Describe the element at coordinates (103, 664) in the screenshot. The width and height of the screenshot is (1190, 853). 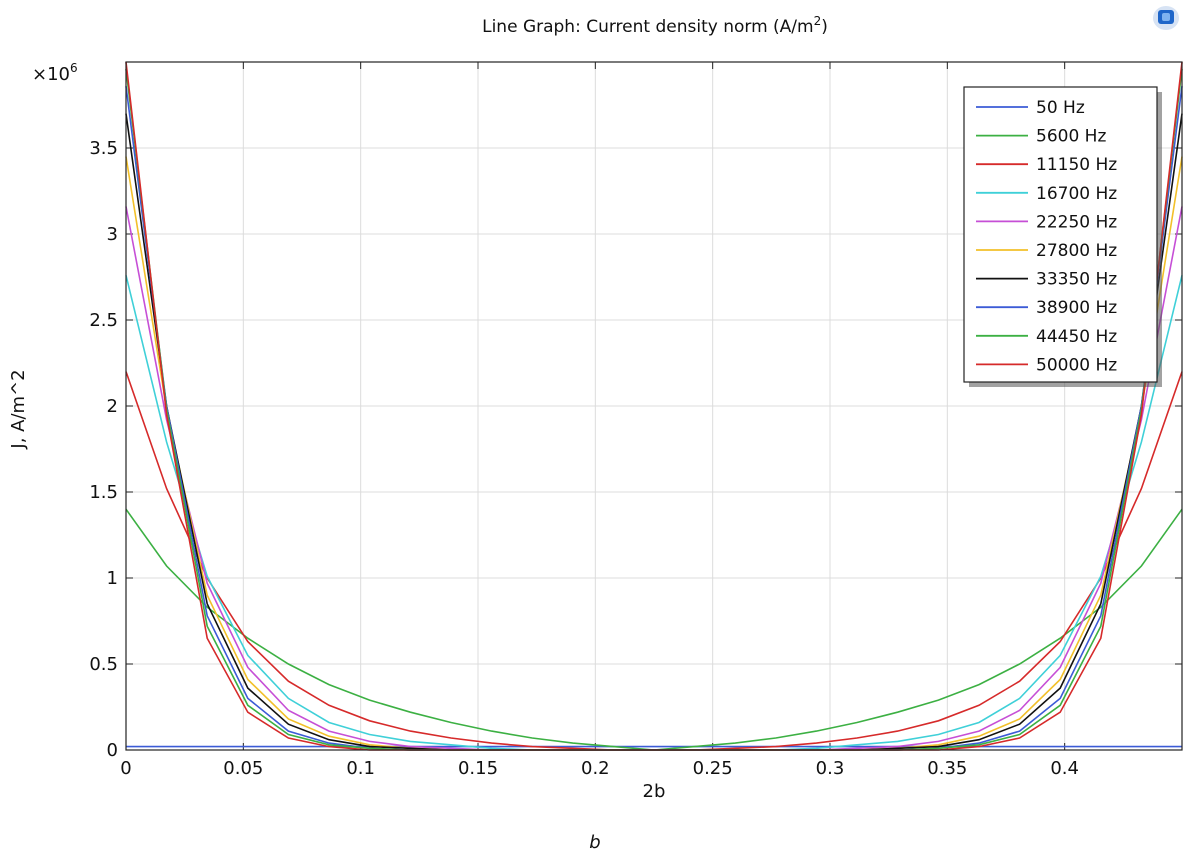
I see `y-tick-label: 0.5` at that location.